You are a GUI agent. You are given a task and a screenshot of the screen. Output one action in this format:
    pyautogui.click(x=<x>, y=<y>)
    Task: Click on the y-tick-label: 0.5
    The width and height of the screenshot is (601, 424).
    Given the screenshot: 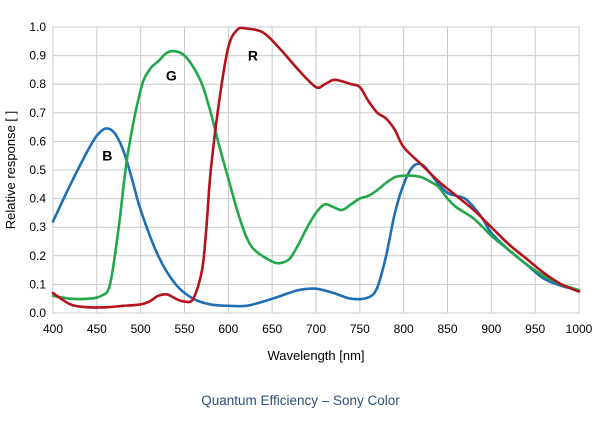 What is the action you would take?
    pyautogui.click(x=37, y=170)
    